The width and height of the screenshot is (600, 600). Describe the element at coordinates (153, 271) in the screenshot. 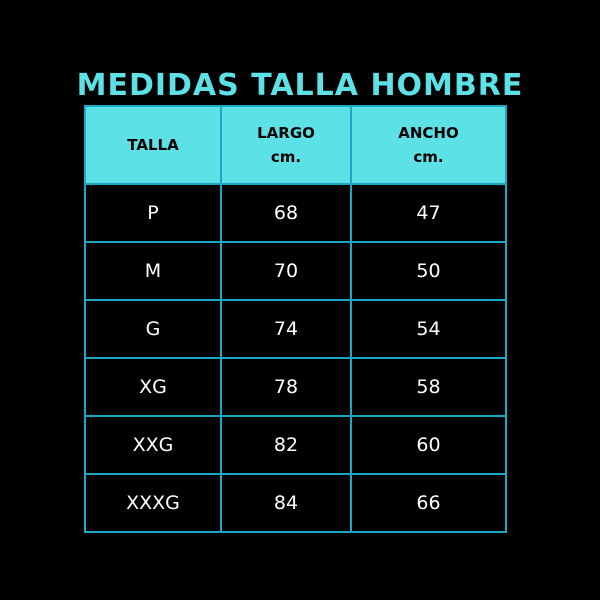

I see `size-cell: M` at that location.